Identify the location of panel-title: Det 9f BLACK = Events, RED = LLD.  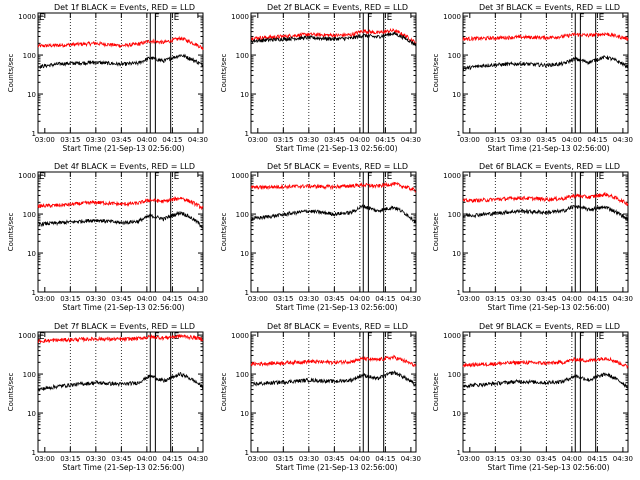
(549, 326).